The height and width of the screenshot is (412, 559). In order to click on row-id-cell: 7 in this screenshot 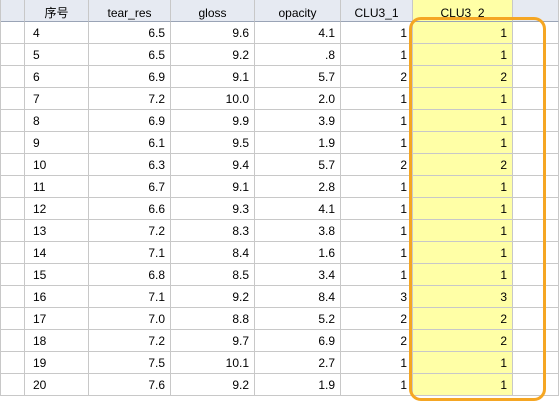, I will do `click(57, 99)`.